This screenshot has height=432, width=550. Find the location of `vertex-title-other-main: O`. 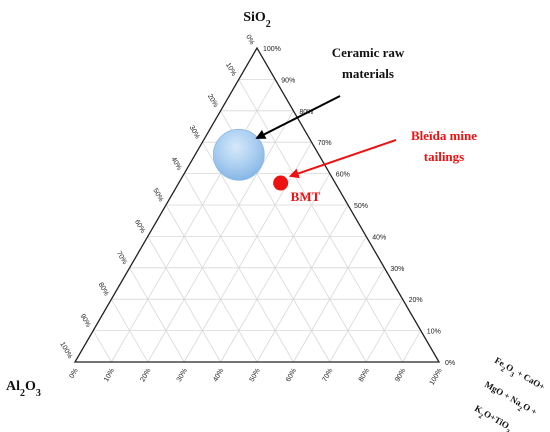

vertex-title-other-main: O is located at coordinates (509, 368).